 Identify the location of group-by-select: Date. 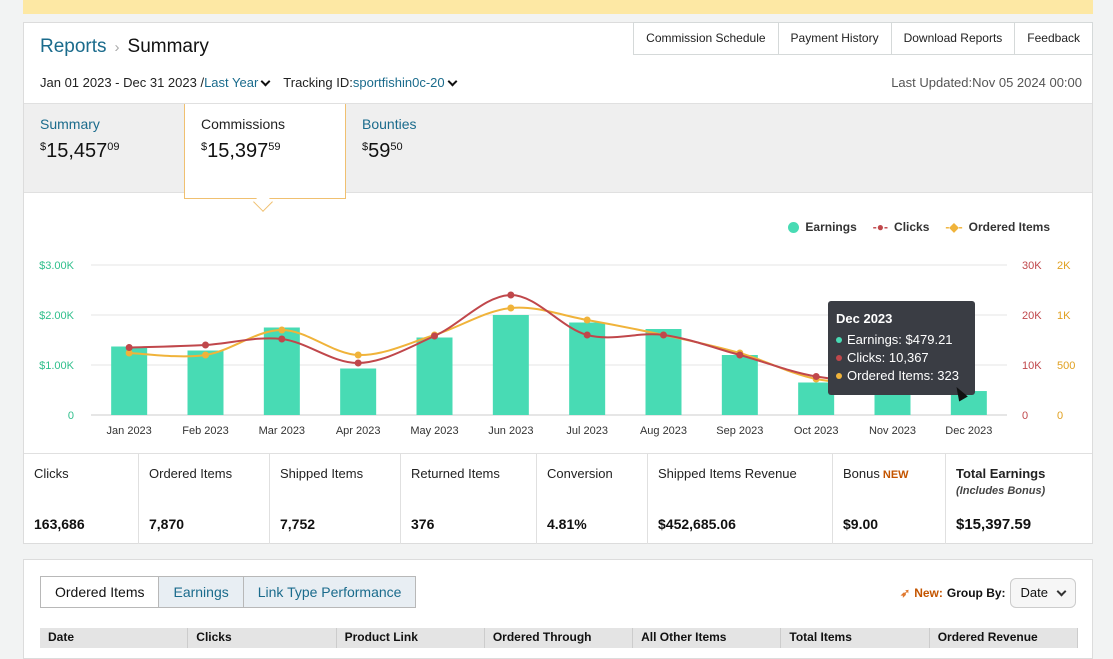
(1042, 593).